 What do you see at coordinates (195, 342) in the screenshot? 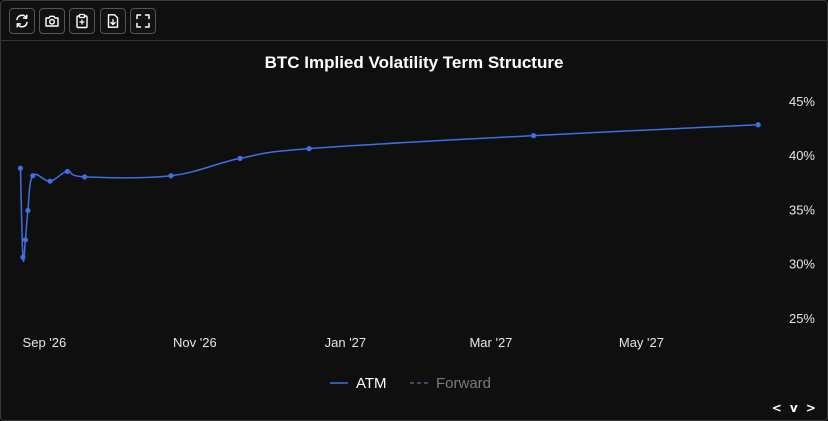
I see `x-tick-label: Nov '26` at bounding box center [195, 342].